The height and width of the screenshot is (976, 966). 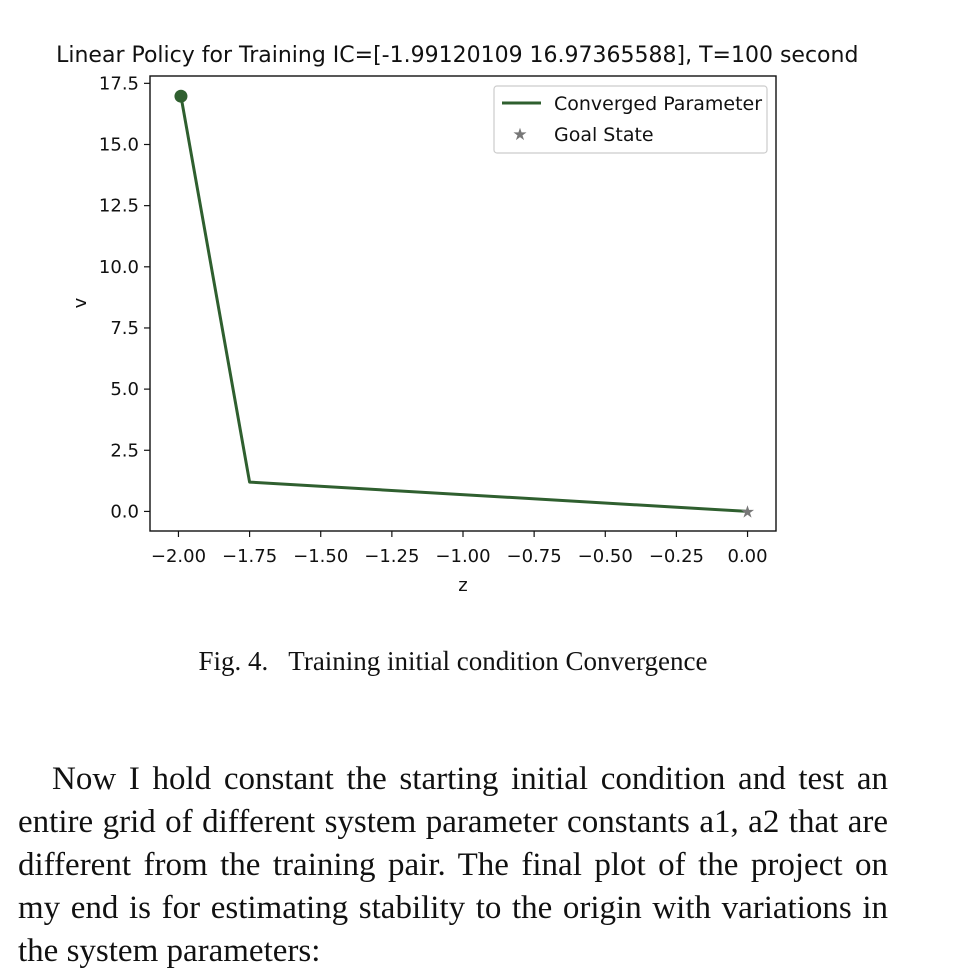 What do you see at coordinates (462, 556) in the screenshot?
I see `x-tick-label: −1.00` at bounding box center [462, 556].